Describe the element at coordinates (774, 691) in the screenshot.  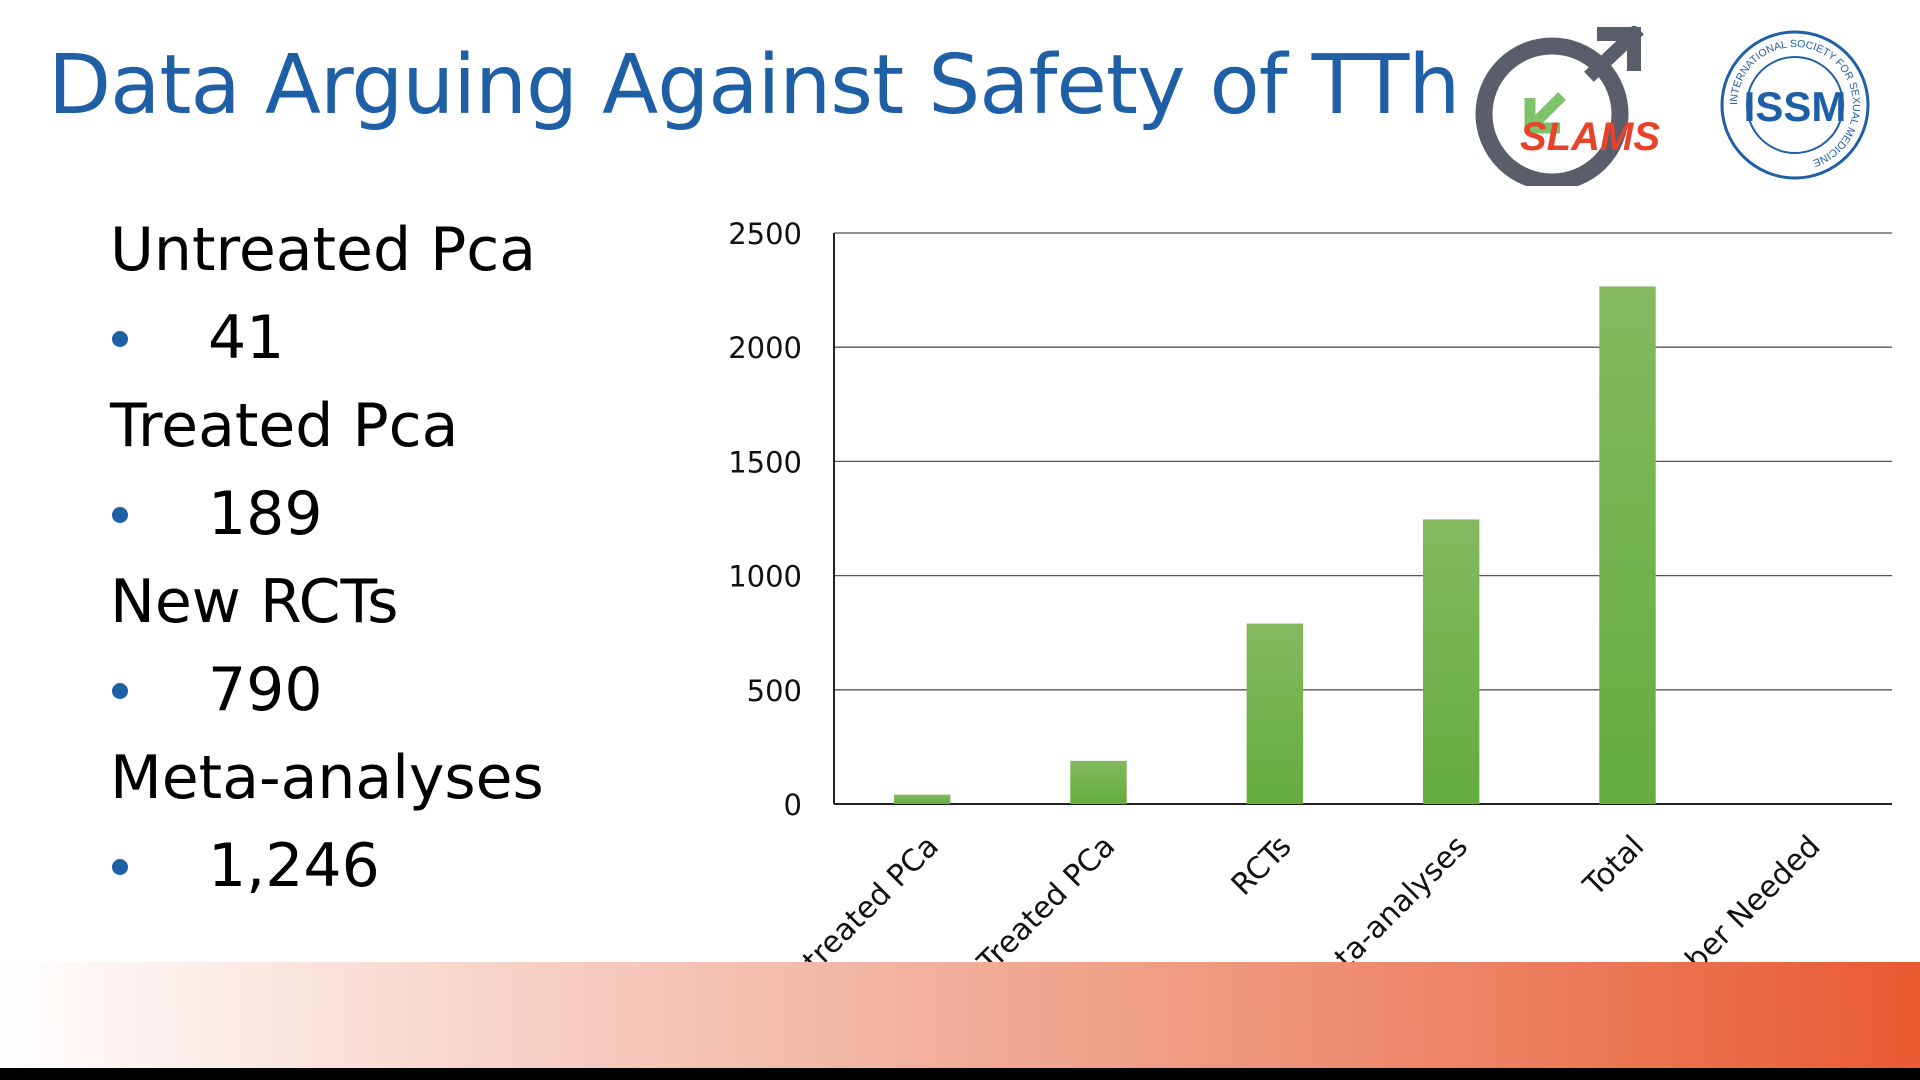
I see `y-tick-label: 500` at that location.